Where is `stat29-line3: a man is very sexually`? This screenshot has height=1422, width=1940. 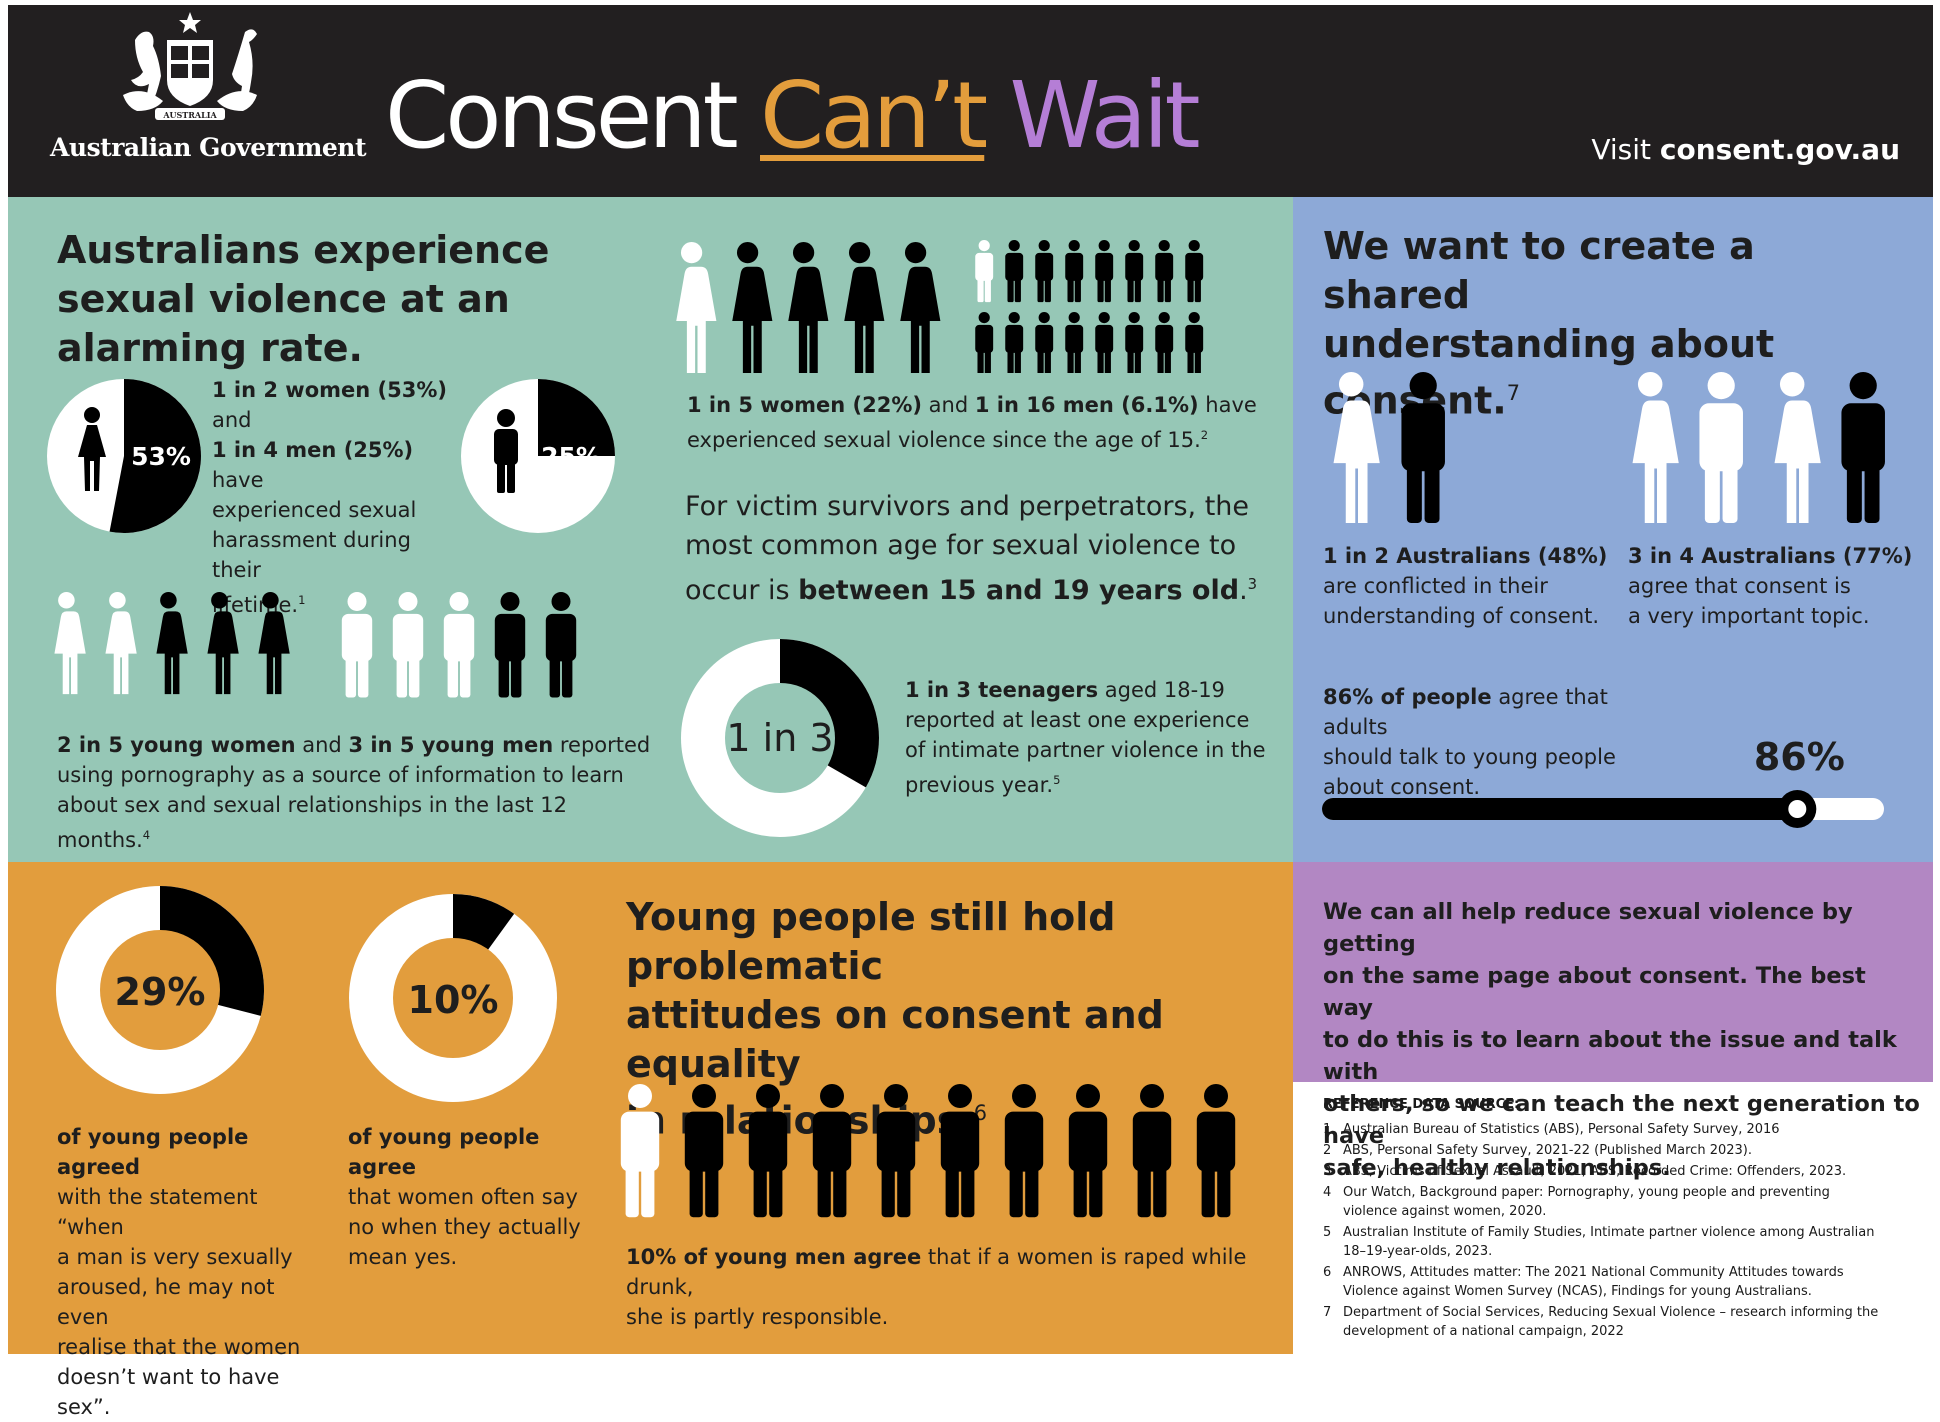 stat29-line3: a man is very sexually is located at coordinates (175, 1257).